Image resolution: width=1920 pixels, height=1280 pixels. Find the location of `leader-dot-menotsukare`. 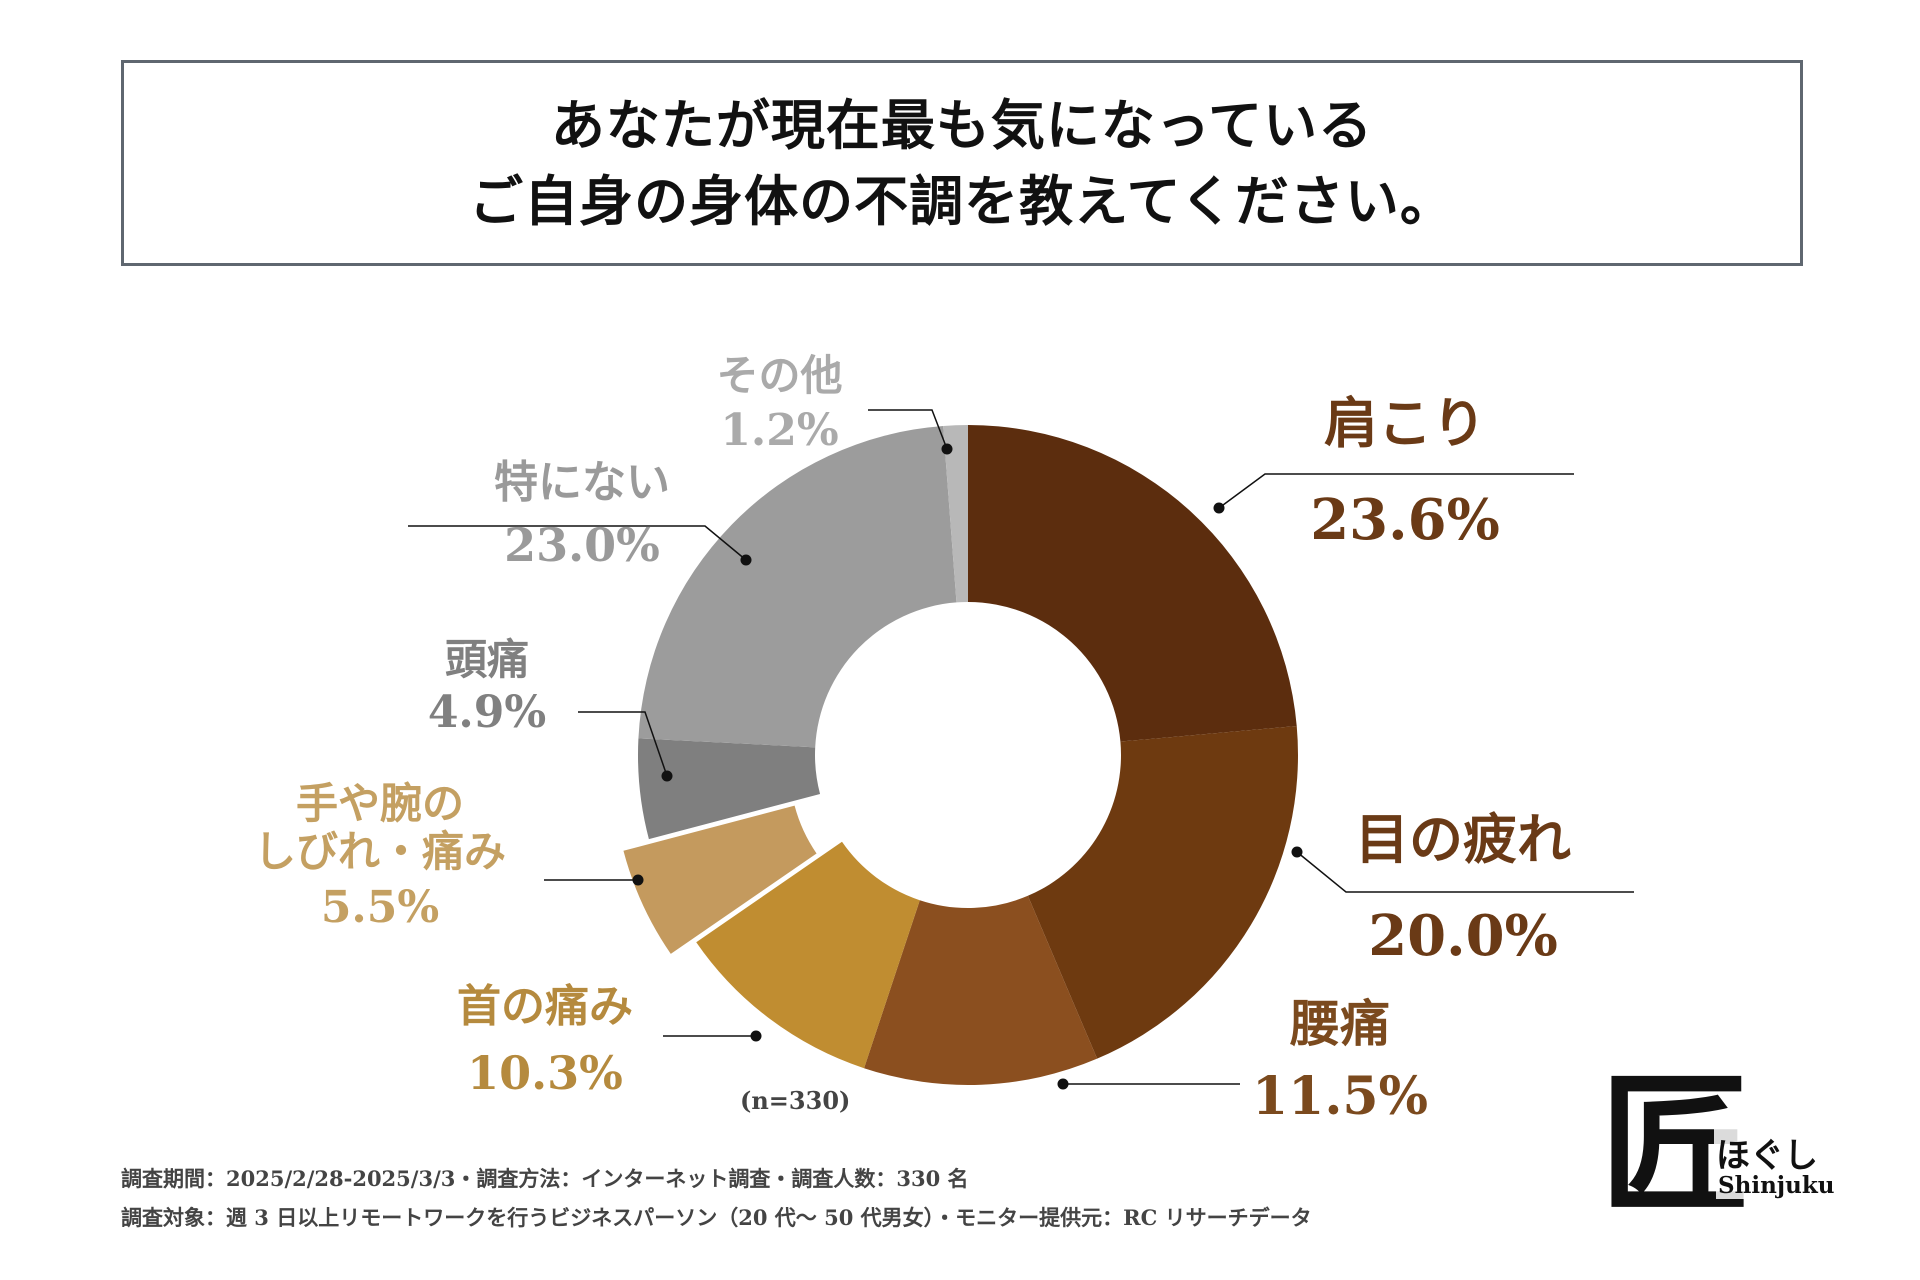

leader-dot-menotsukare is located at coordinates (1297, 852).